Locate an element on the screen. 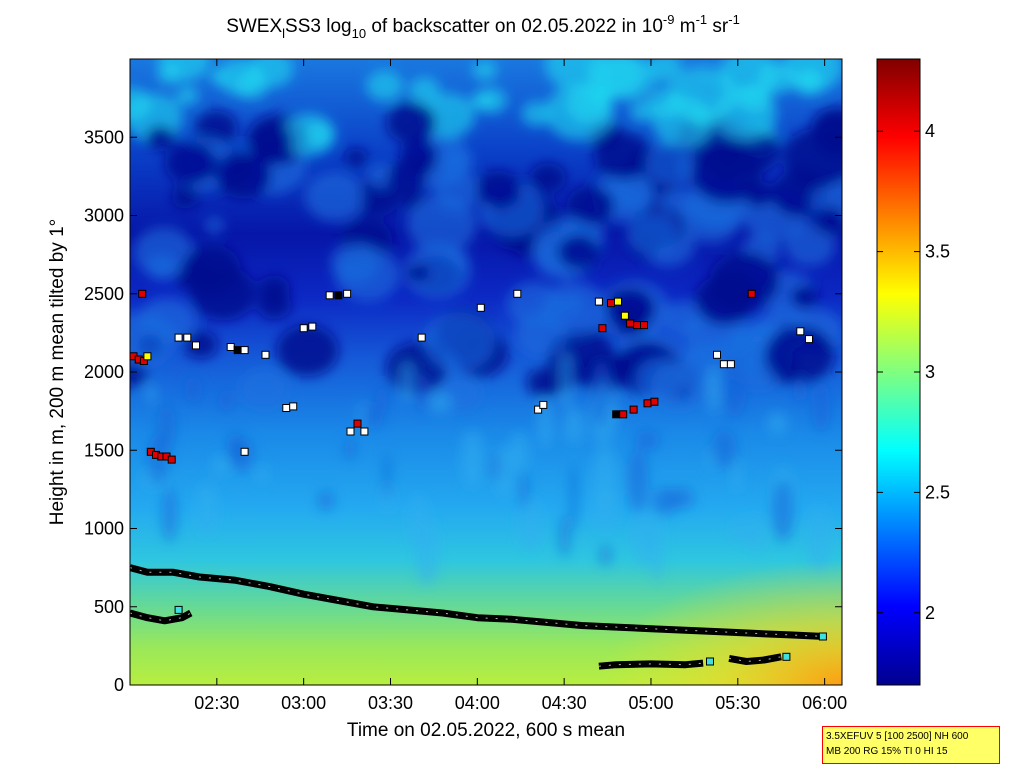 Image resolution: width=1023 pixels, height=767 pixels. info-line-1: 3.5XEFUV 5 [100 2500] NH 600 is located at coordinates (897, 736).